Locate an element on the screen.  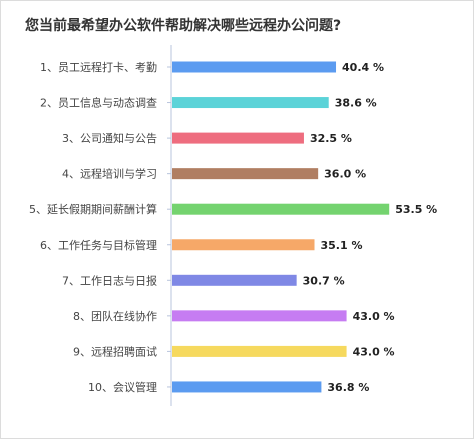
value-label: 40.4 % is located at coordinates (363, 67).